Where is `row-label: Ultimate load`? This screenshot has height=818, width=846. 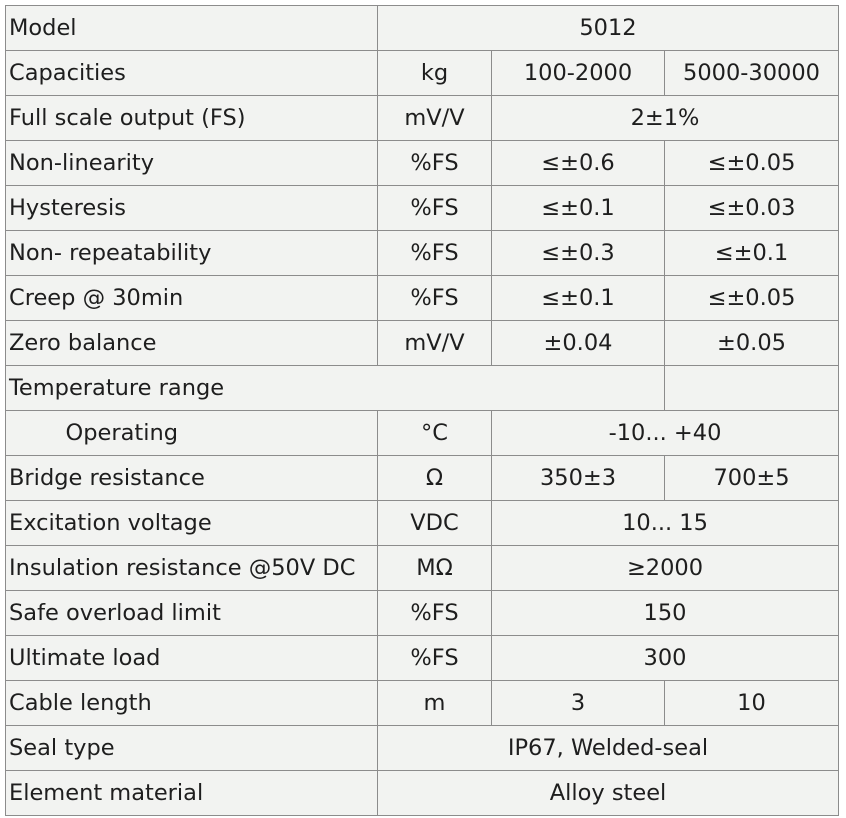
row-label: Ultimate load is located at coordinates (191, 658).